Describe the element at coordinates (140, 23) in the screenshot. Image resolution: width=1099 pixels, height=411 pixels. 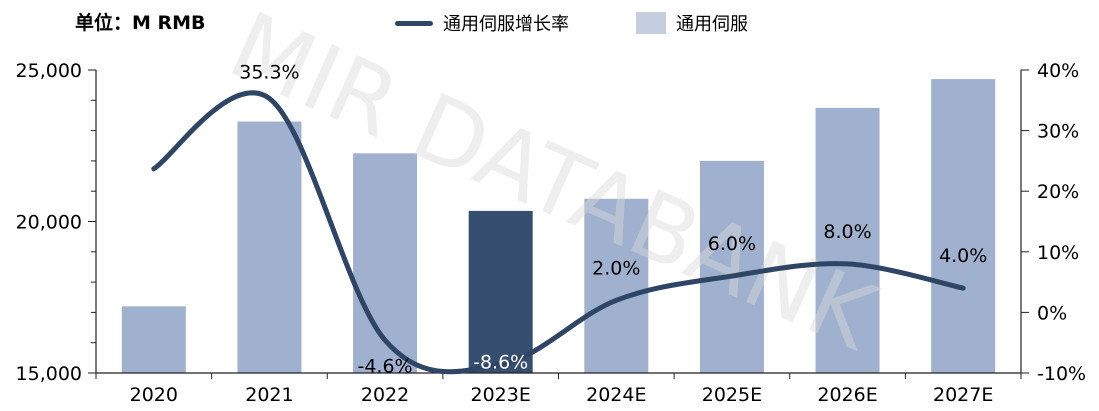
I see `unit-label: 单位：M RMB` at that location.